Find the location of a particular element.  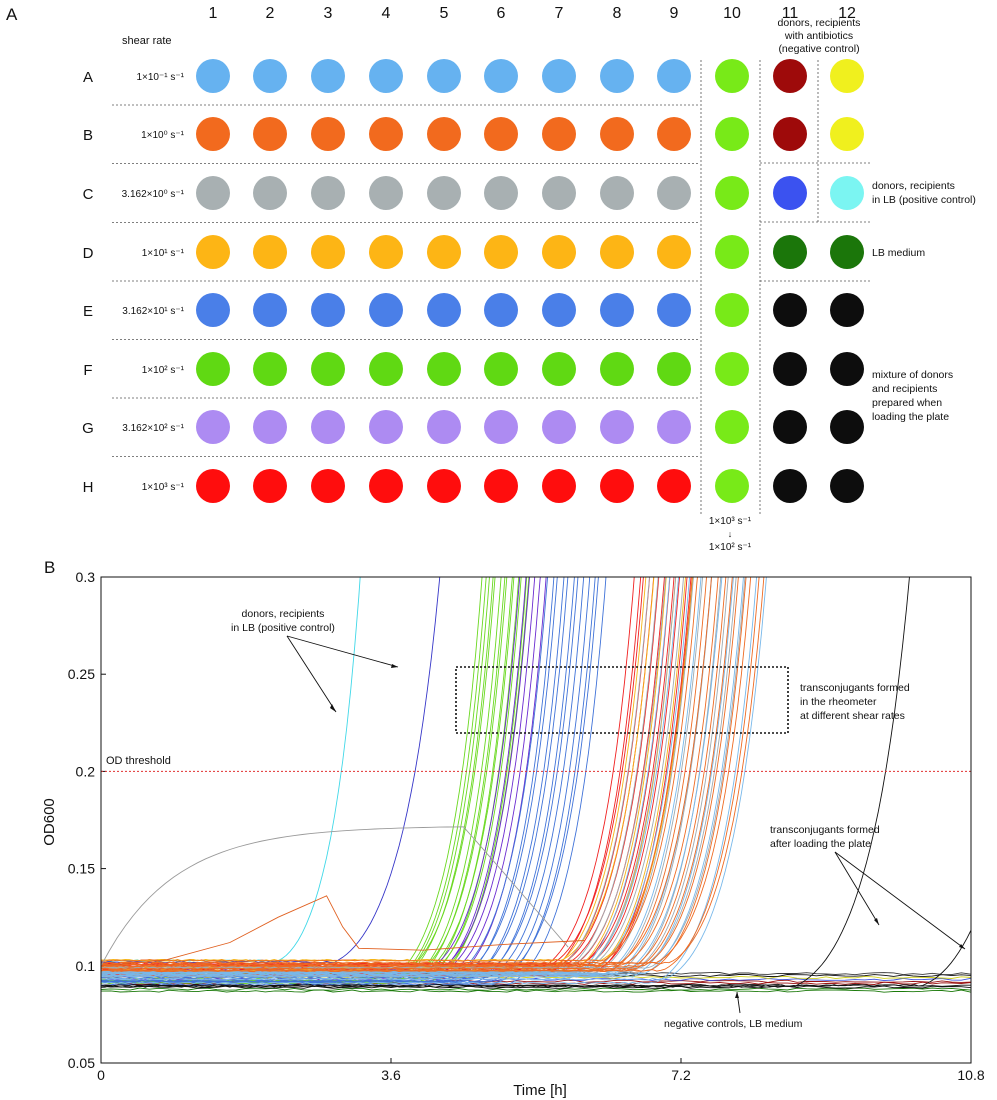

well-A3 is located at coordinates (328, 76).